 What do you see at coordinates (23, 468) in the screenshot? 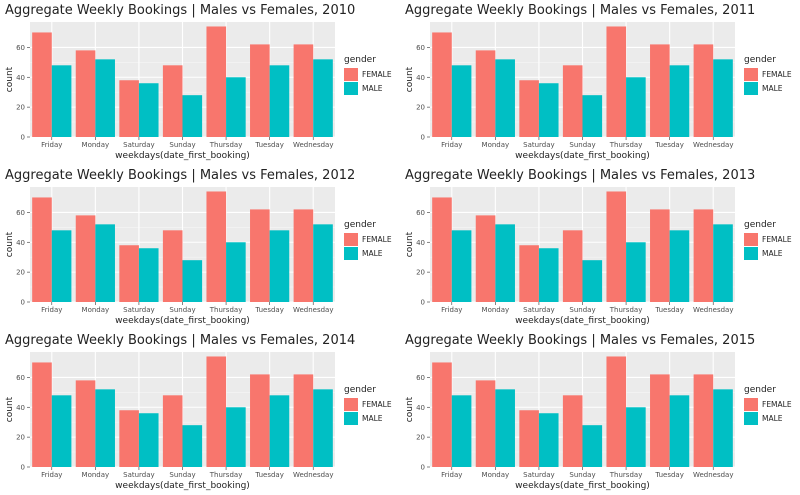
I see `y-tick-label: 0` at bounding box center [23, 468].